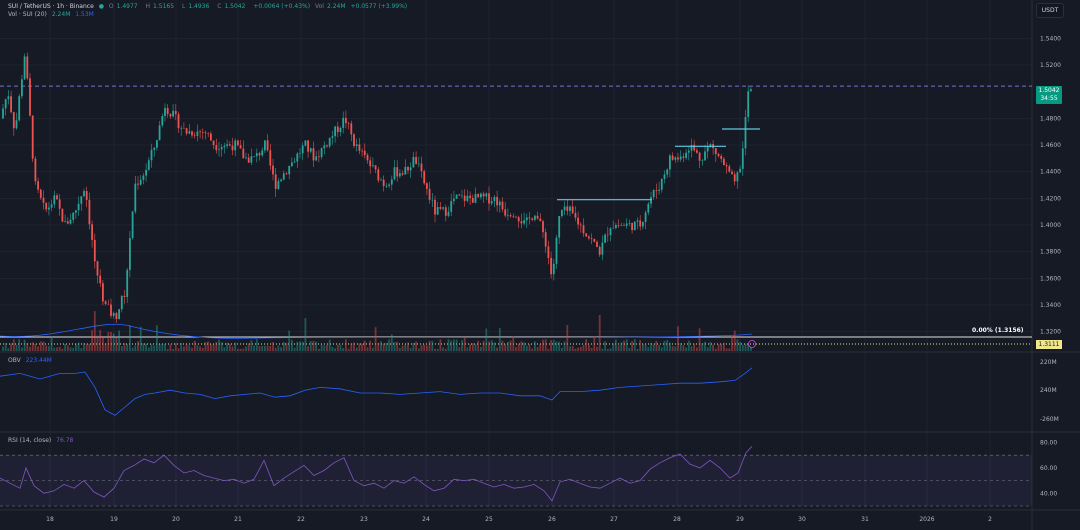 The image size is (1080, 530). What do you see at coordinates (658, 164) in the screenshot?
I see `resistance-lines` at bounding box center [658, 164].